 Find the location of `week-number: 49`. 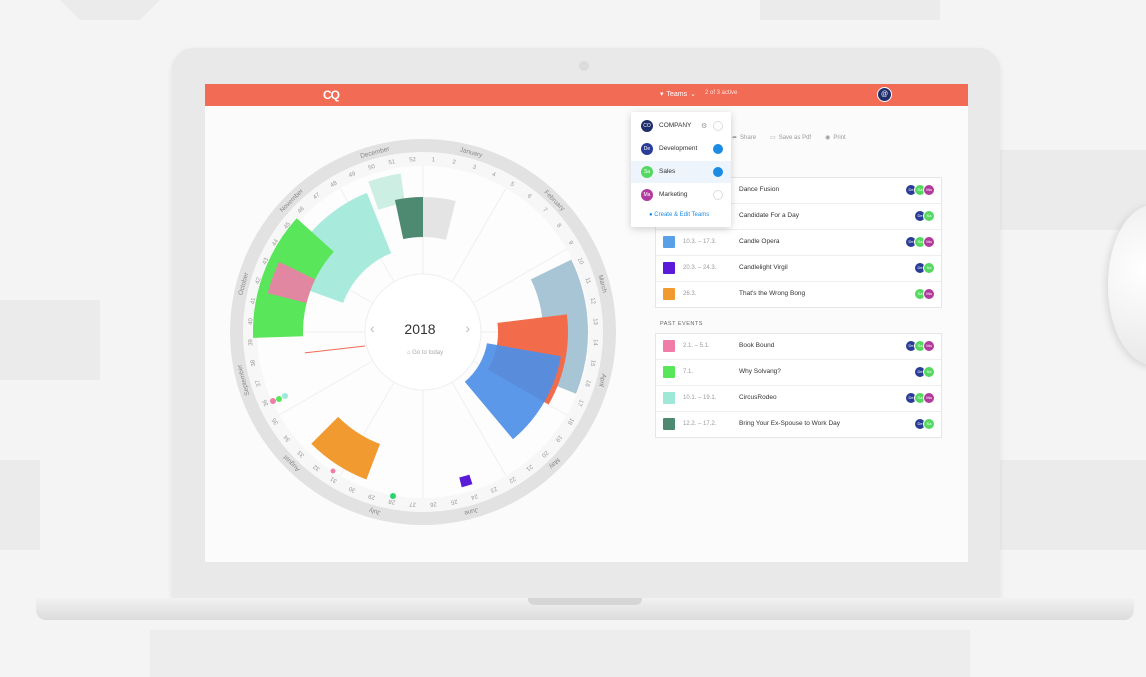

week-number: 49 is located at coordinates (352, 175).